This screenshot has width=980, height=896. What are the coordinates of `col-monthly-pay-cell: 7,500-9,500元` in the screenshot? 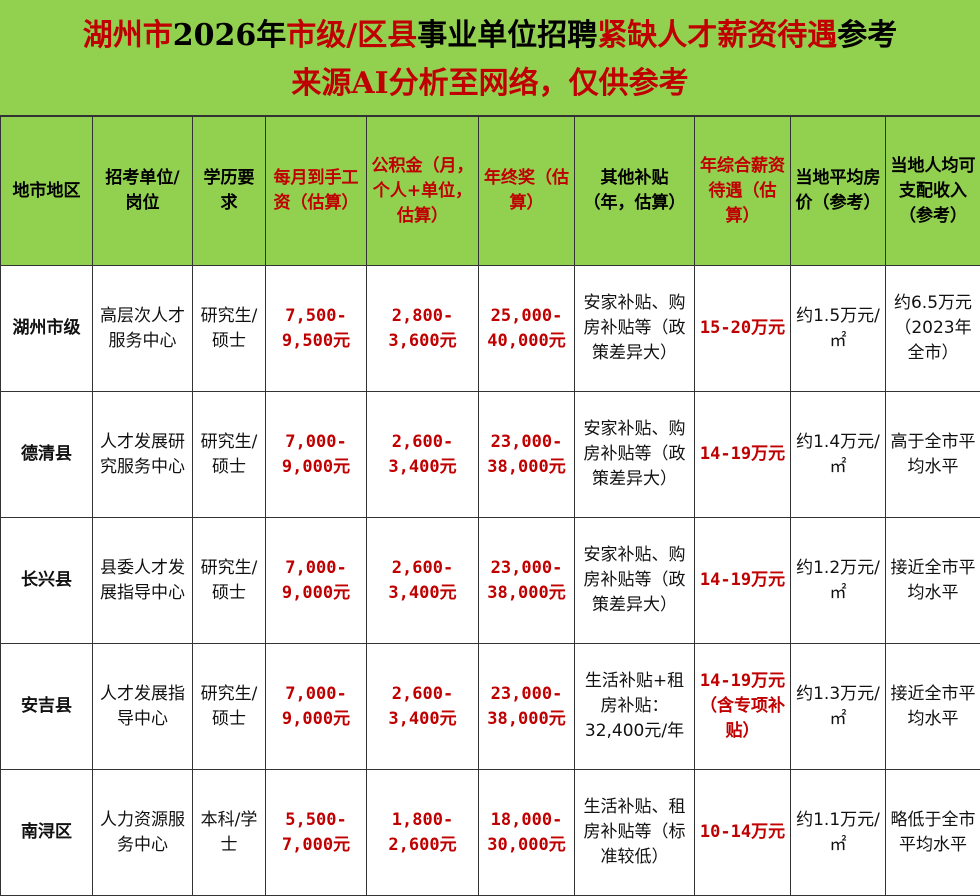 It's located at (316, 328).